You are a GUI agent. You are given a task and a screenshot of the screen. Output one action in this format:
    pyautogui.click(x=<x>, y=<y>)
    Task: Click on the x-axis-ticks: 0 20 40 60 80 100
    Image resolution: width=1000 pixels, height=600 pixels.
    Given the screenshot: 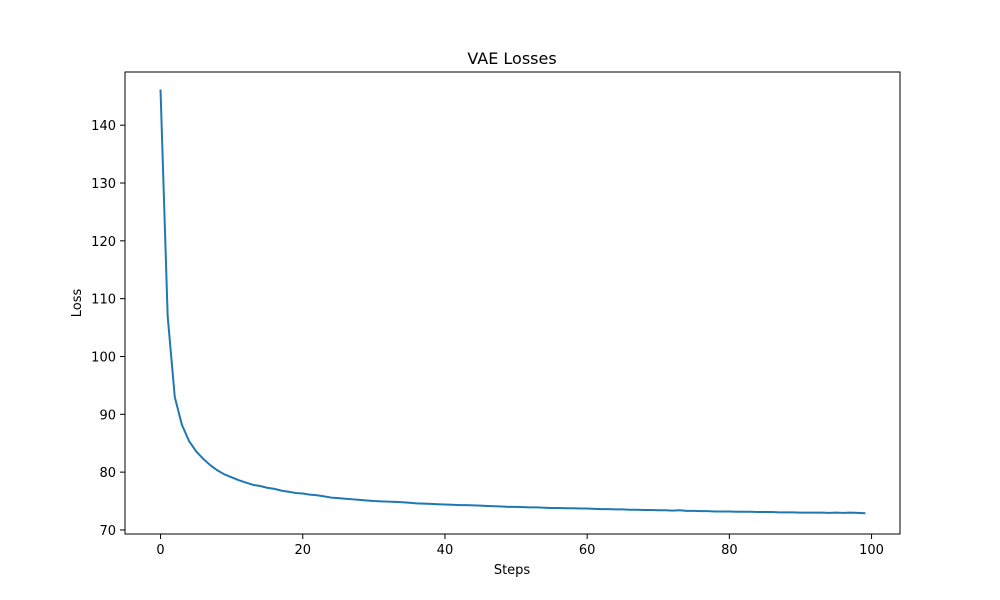 What is the action you would take?
    pyautogui.click(x=520, y=546)
    